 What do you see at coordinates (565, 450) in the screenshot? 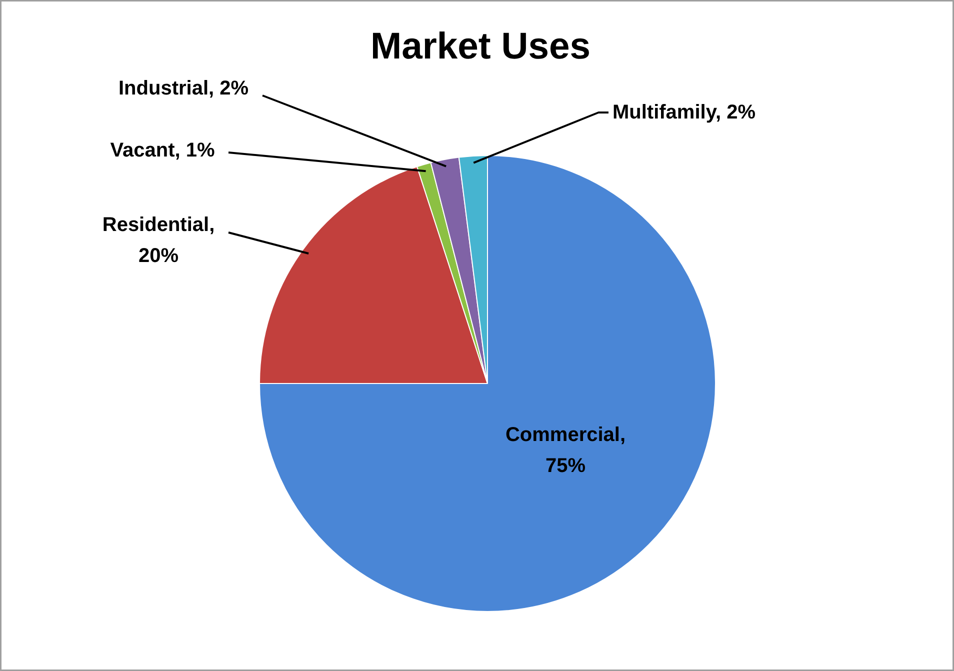
I see `slice-label: Commercial, 75%` at bounding box center [565, 450].